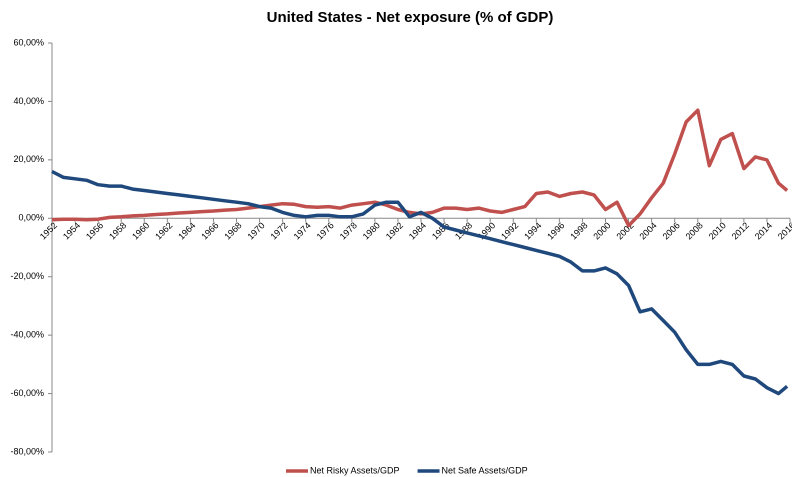  I want to click on x-tick-label: 1998, so click(578, 230).